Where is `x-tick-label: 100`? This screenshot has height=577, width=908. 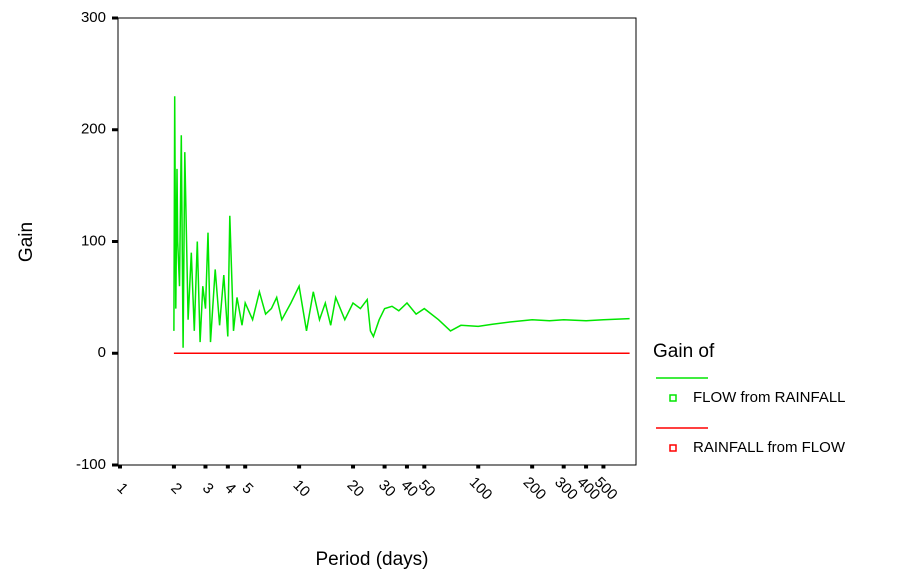
x-tick-label: 100 is located at coordinates (481, 489).